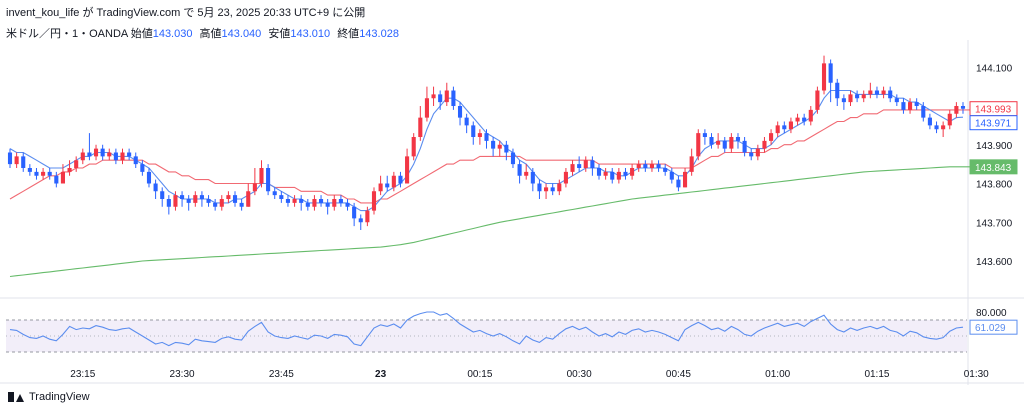  Describe the element at coordinates (310, 34) in the screenshot. I see `low-value: 143.010` at that location.